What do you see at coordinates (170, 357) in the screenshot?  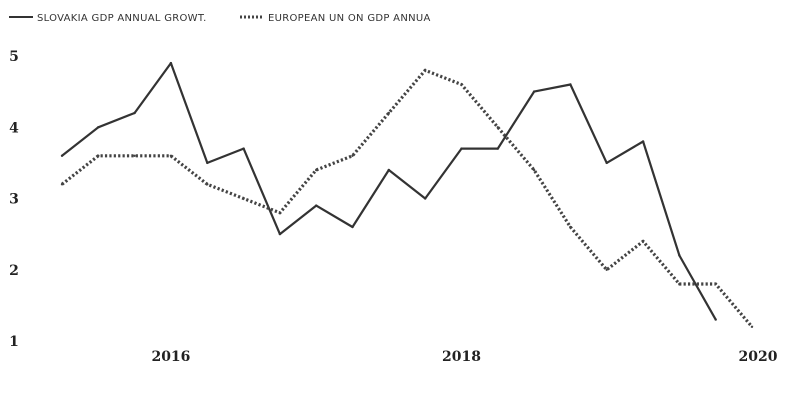 I see `x-tick-label: 2016` at bounding box center [170, 357].